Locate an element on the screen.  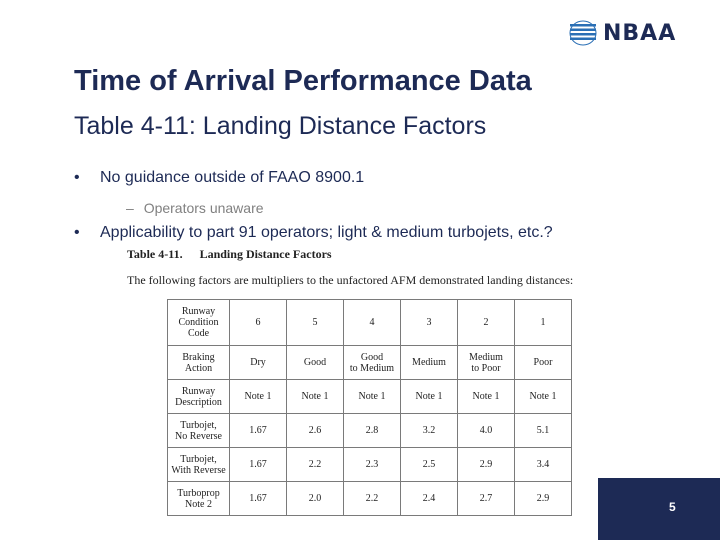
table-label: Table 4-11. is located at coordinates (155, 254).